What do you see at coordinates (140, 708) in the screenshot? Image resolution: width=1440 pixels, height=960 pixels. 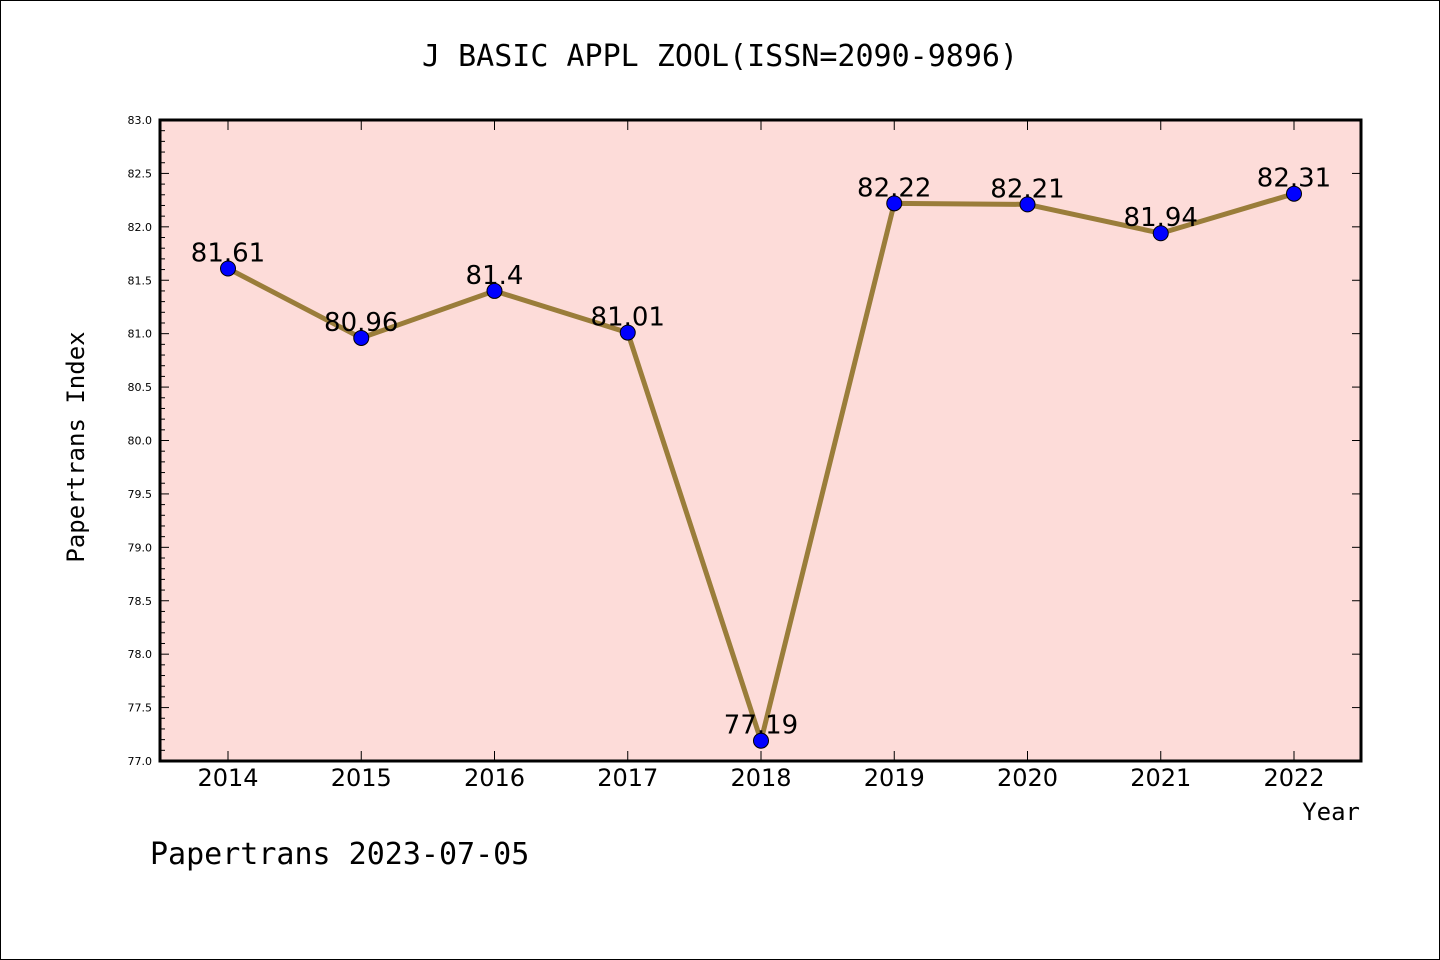 I see `y-tick-label: 77.5` at bounding box center [140, 708].